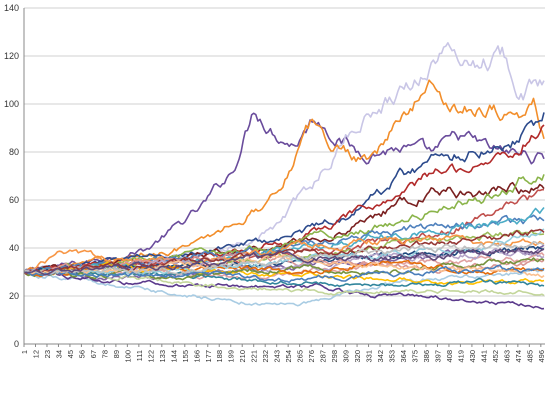 The width and height of the screenshot is (550, 402). What do you see at coordinates (11, 56) in the screenshot?
I see `y-tick-label: 120` at bounding box center [11, 56].